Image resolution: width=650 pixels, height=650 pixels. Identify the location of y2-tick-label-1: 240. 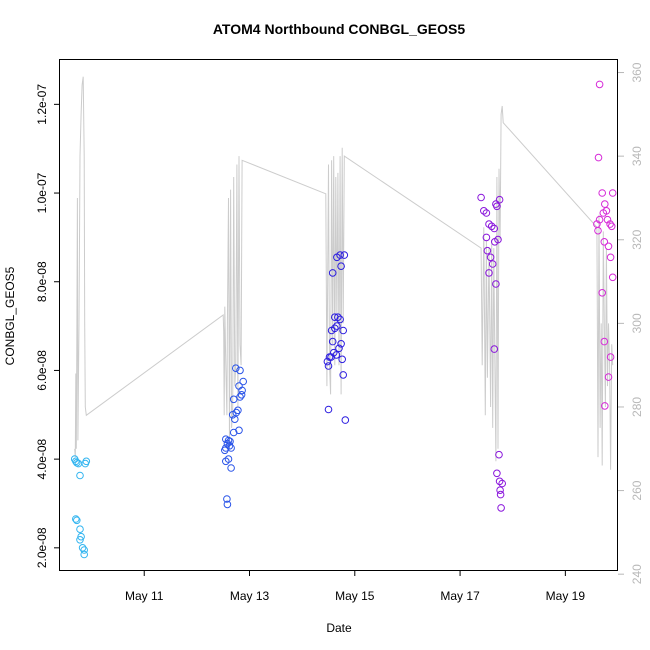
(637, 574).